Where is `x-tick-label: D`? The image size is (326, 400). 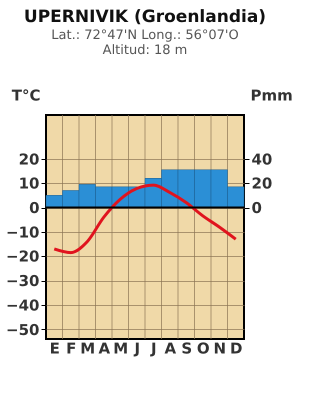 x-tick-label: D is located at coordinates (236, 349).